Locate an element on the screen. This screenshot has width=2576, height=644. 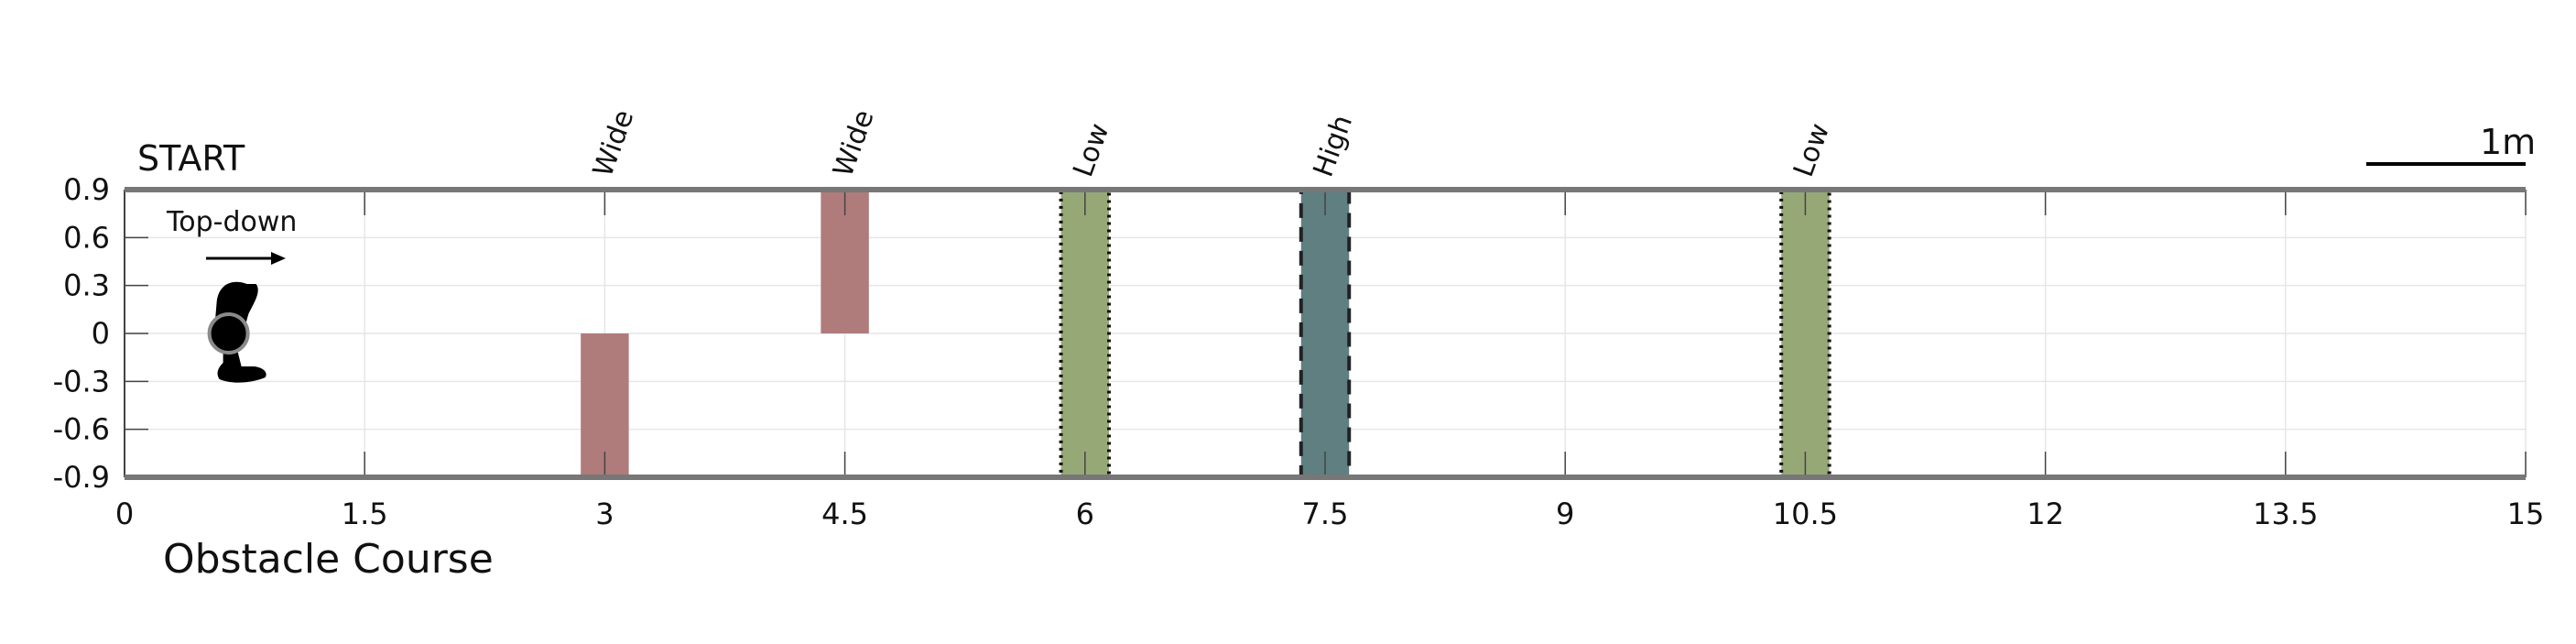
x-tick-label: 10.5 is located at coordinates (1805, 514).